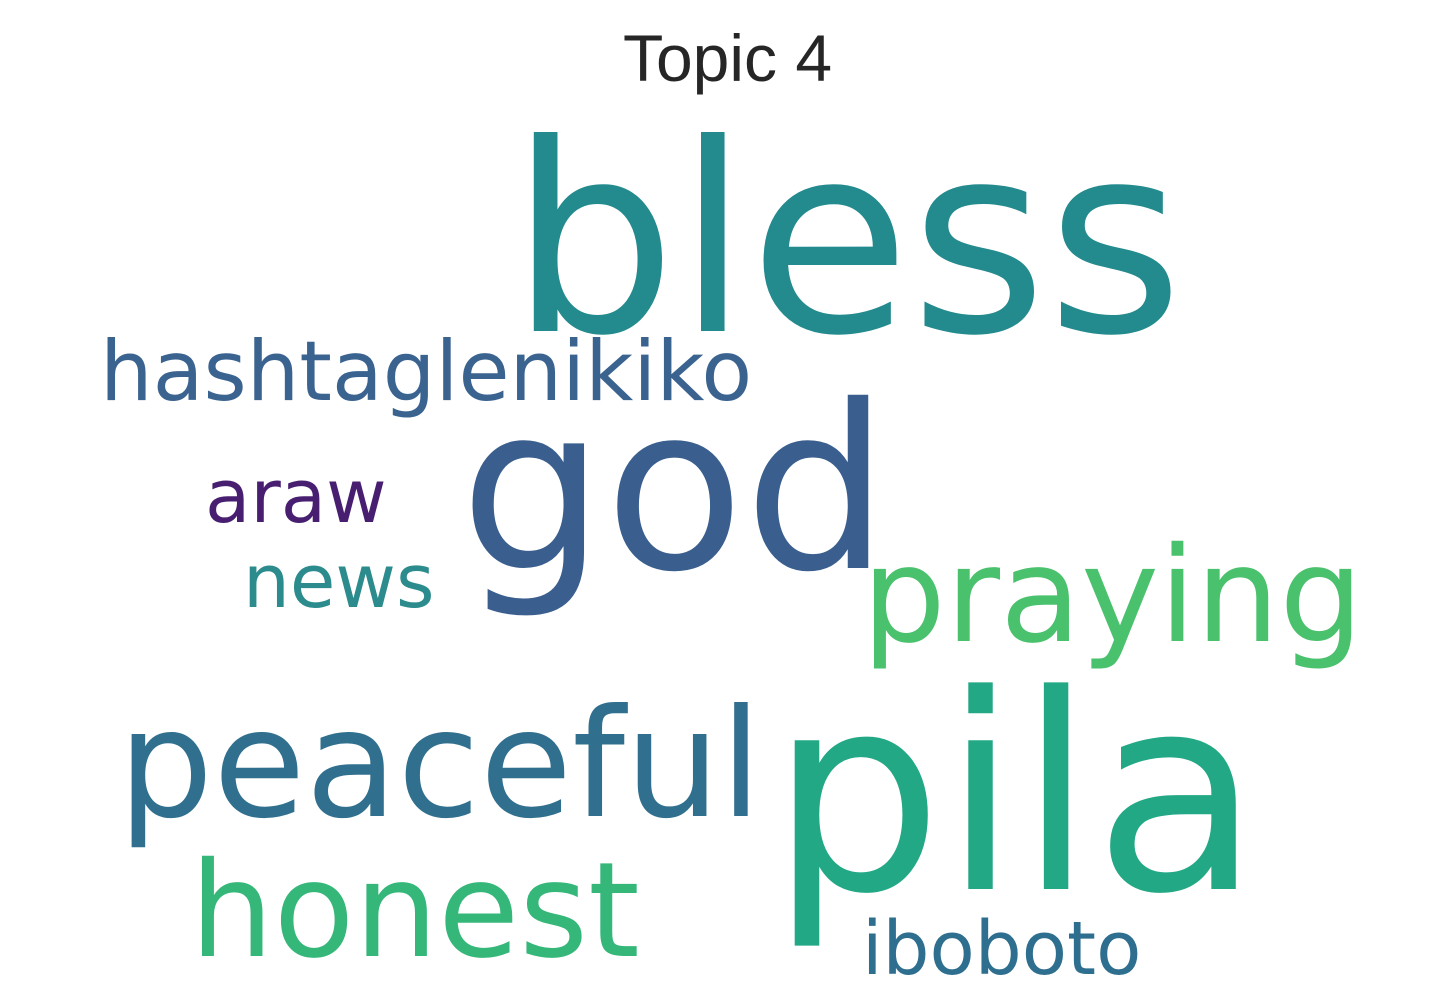 This screenshot has height=1005, width=1455. I want to click on word-peaceful: peaceful, so click(440, 765).